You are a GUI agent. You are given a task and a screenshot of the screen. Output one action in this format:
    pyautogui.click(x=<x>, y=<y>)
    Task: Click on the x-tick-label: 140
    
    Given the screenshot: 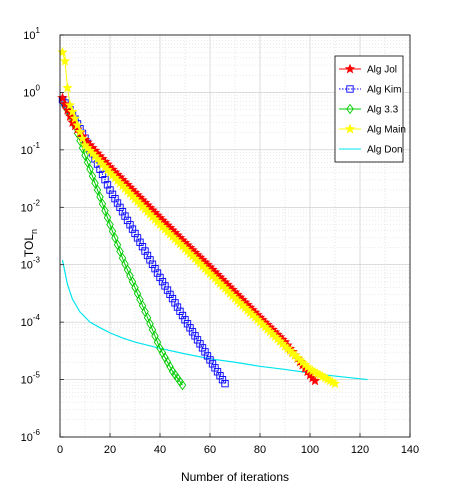 What is the action you would take?
    pyautogui.click(x=410, y=450)
    